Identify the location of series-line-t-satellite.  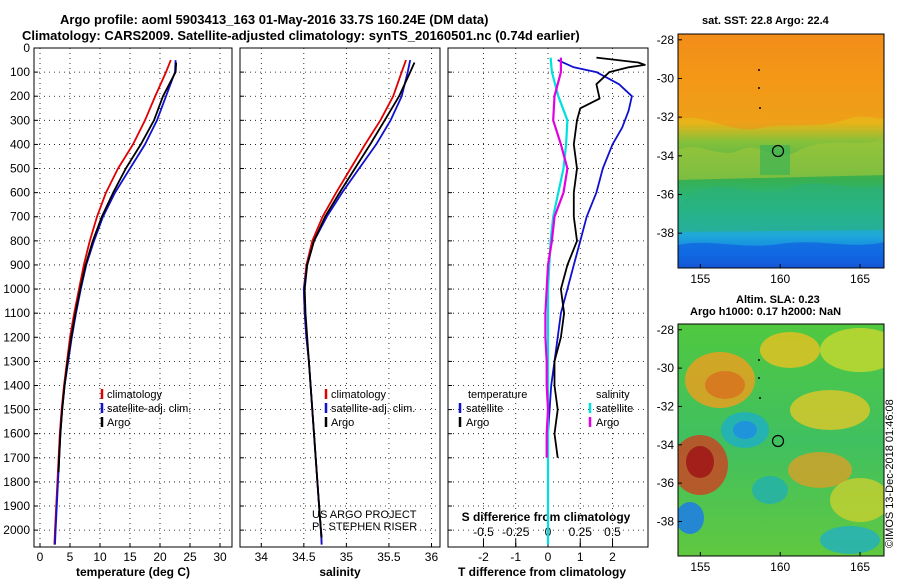
(590, 302).